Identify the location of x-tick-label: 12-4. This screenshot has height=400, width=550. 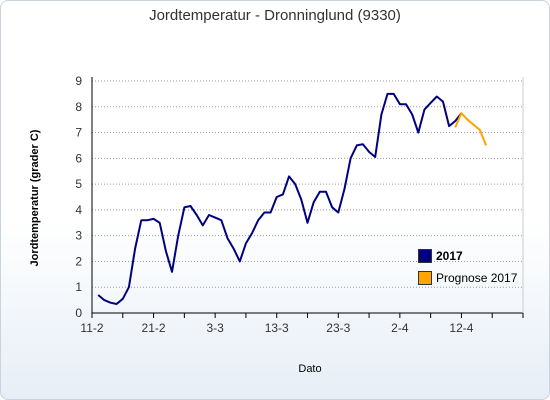
(461, 328).